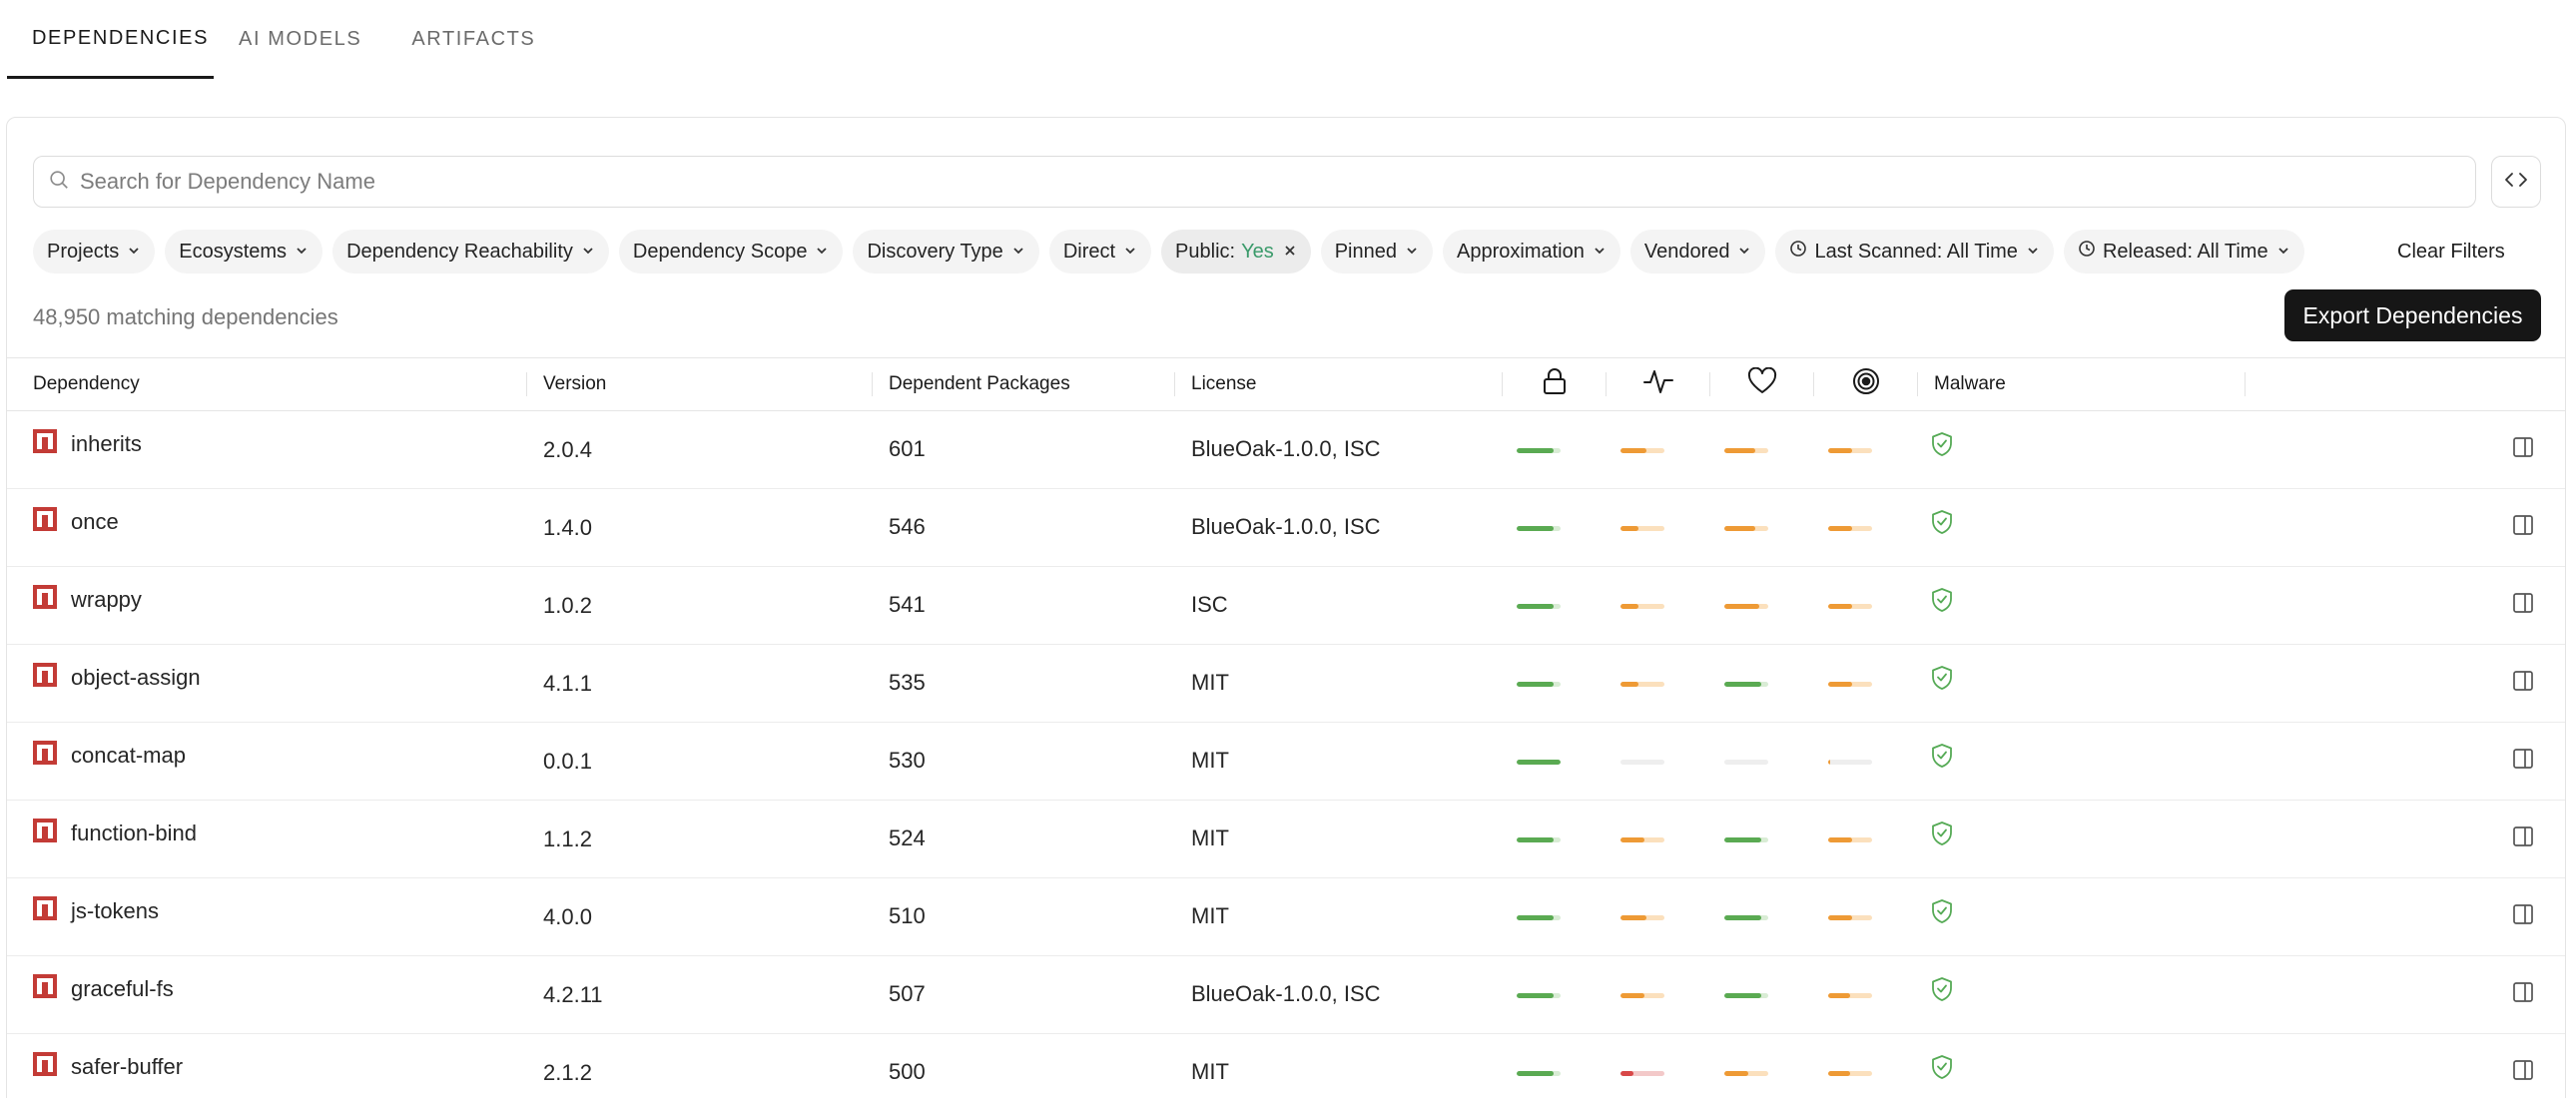 The image size is (2576, 1098). I want to click on target-icon, so click(1866, 384).